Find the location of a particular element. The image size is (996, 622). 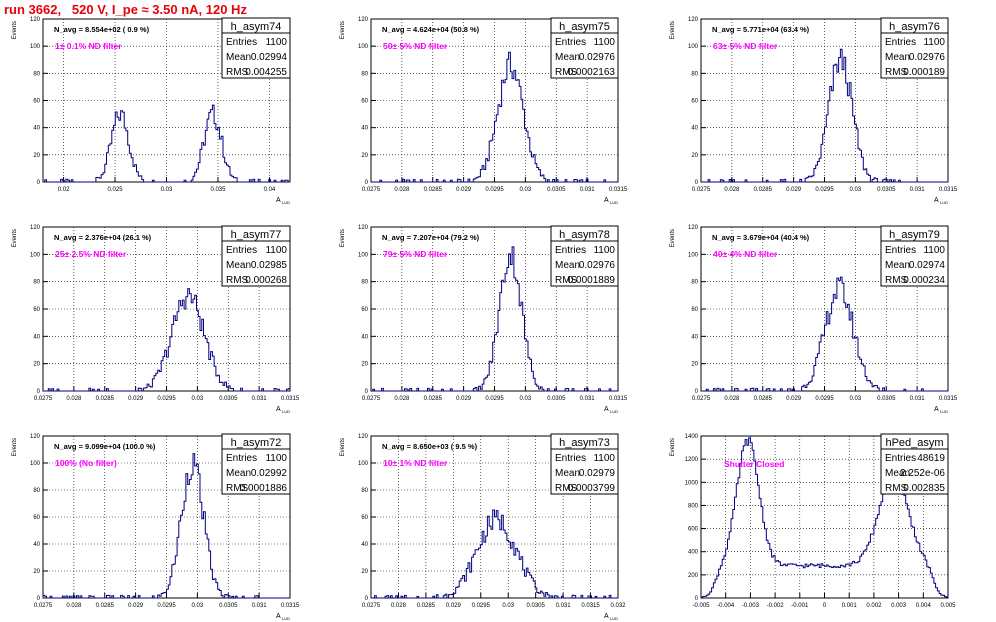

filter-label: 1± 0.1% ND filter is located at coordinates (88, 46).